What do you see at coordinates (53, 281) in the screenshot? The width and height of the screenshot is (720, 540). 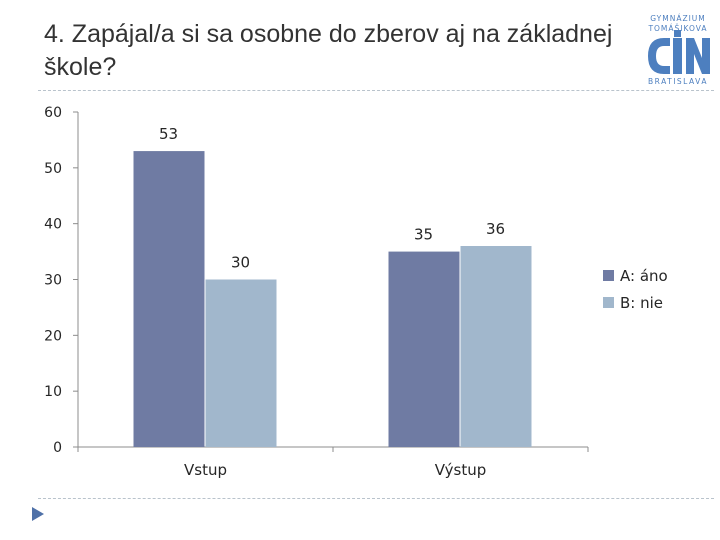 I see `y-tick-label: 30` at bounding box center [53, 281].